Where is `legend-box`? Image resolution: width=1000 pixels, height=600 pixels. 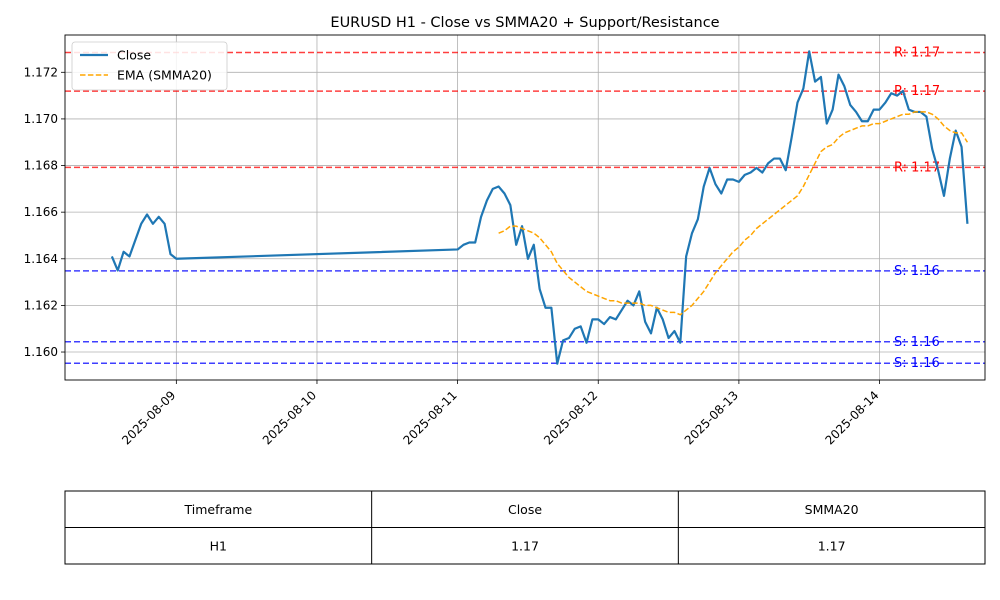 legend-box is located at coordinates (149, 66).